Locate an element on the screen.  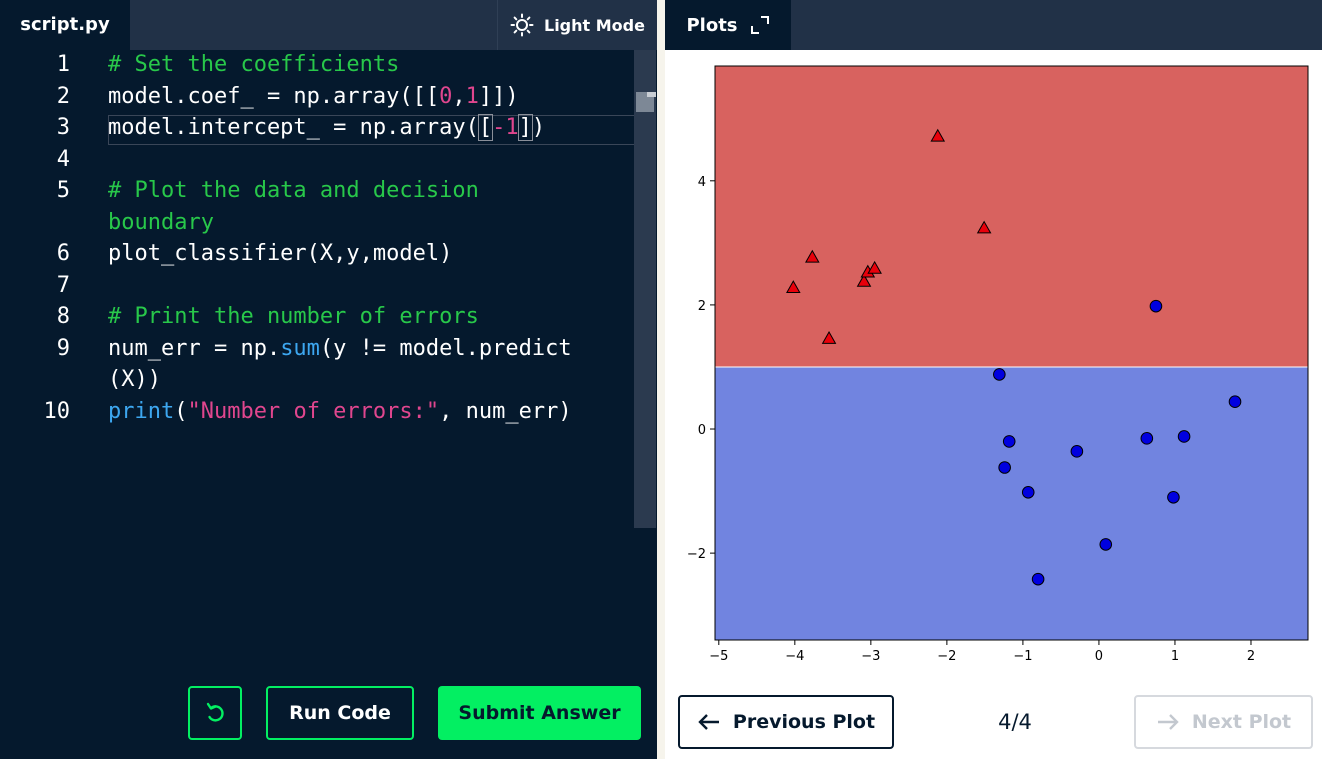
undo-icon is located at coordinates (215, 712).